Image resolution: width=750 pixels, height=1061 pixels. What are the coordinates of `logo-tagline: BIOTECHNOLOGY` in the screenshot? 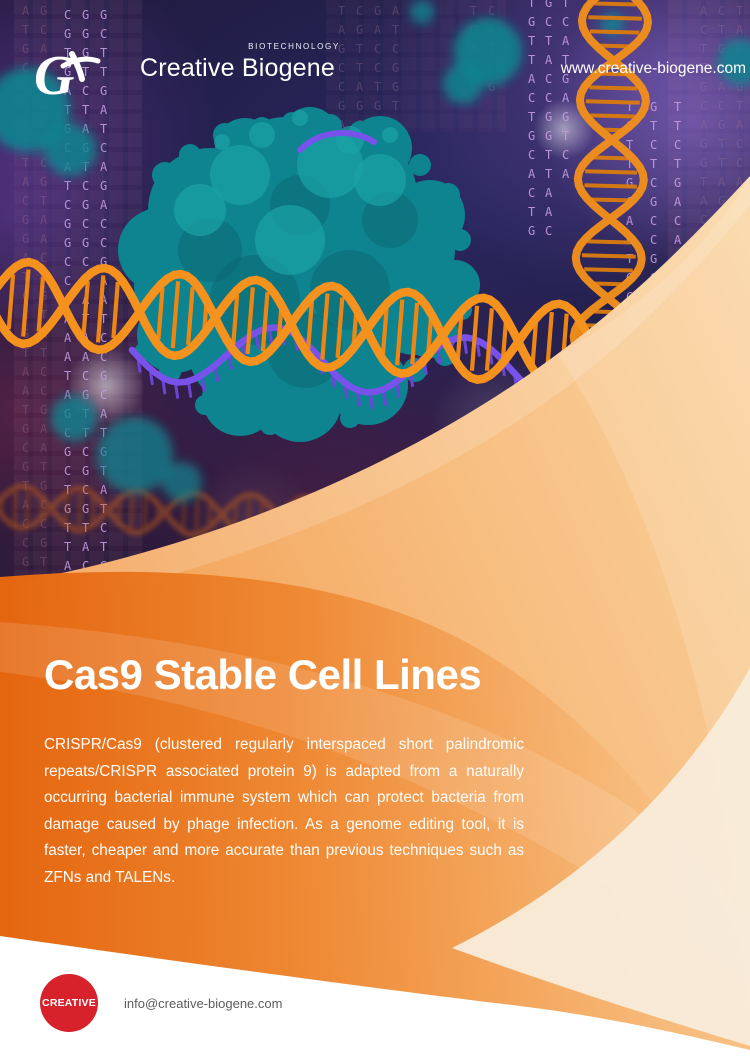 It's located at (294, 46).